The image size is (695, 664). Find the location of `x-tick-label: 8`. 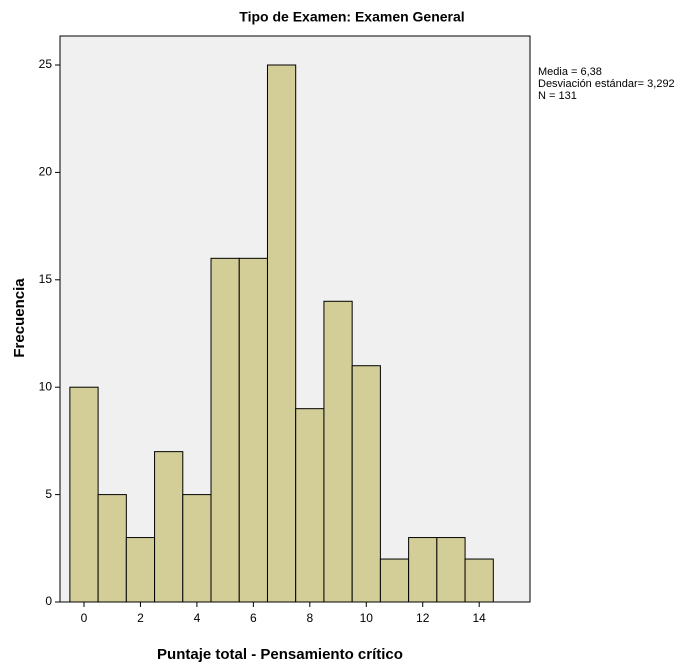

x-tick-label: 8 is located at coordinates (309, 618).